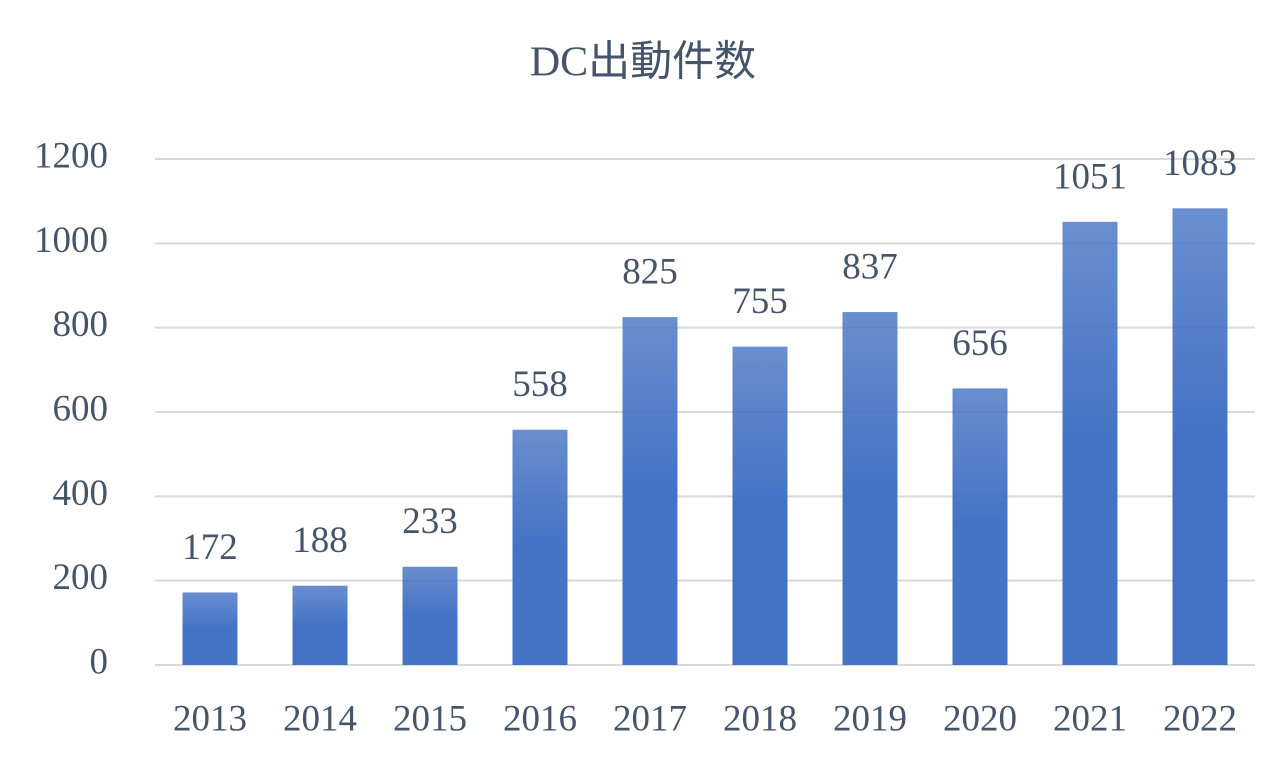  What do you see at coordinates (870, 718) in the screenshot?
I see `x-tick-label: 2019` at bounding box center [870, 718].